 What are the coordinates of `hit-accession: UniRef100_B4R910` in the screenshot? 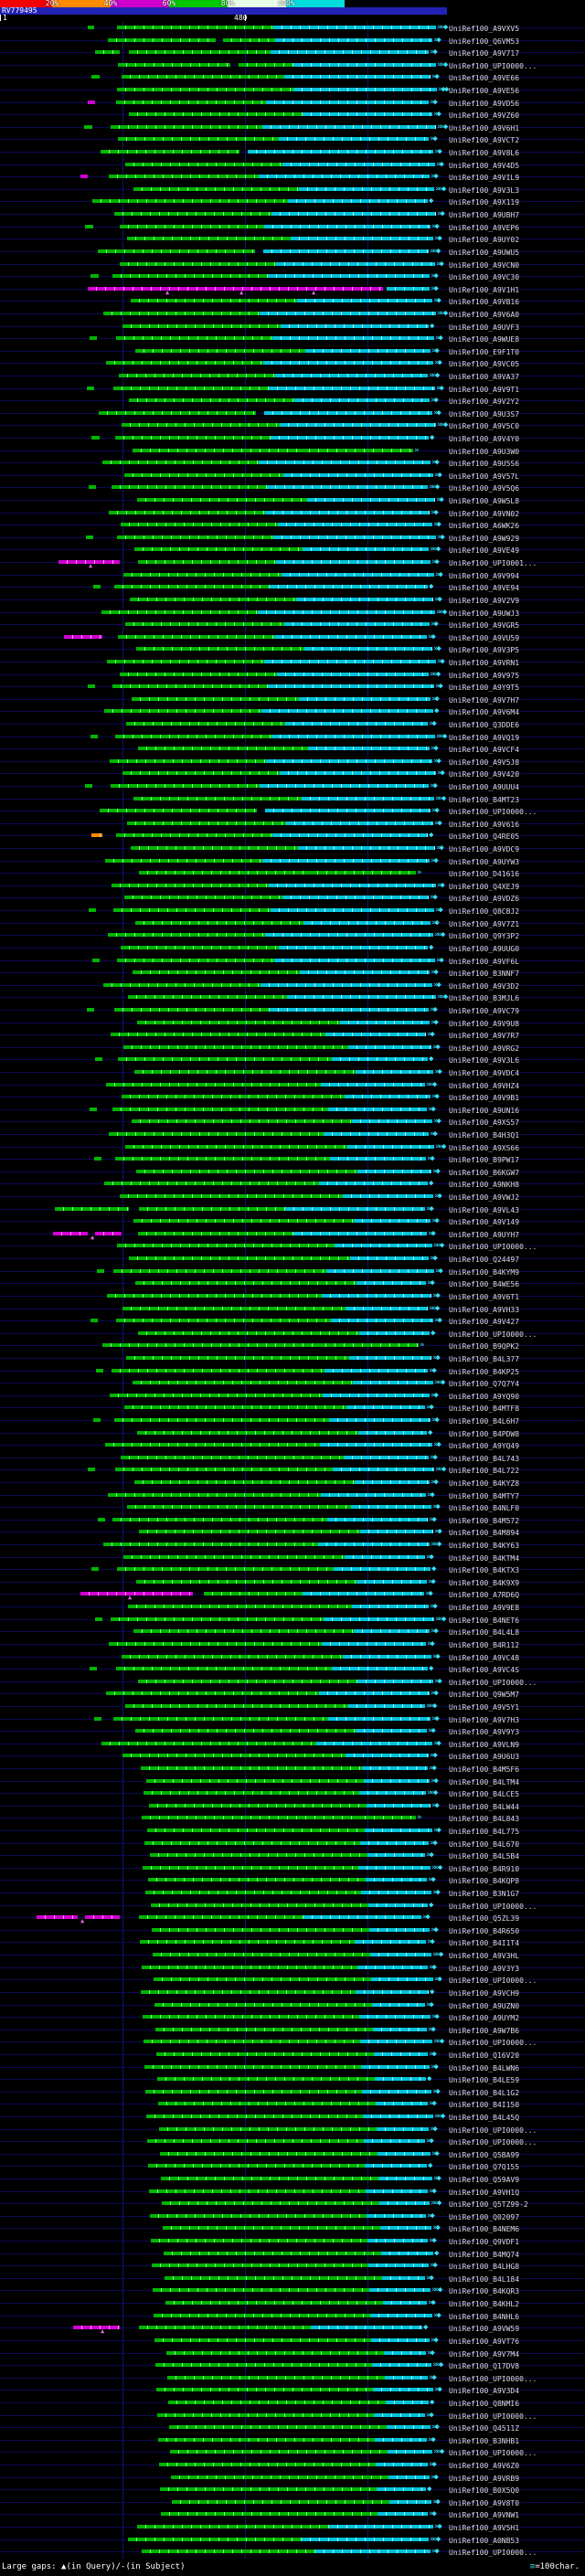 It's located at (485, 1868).